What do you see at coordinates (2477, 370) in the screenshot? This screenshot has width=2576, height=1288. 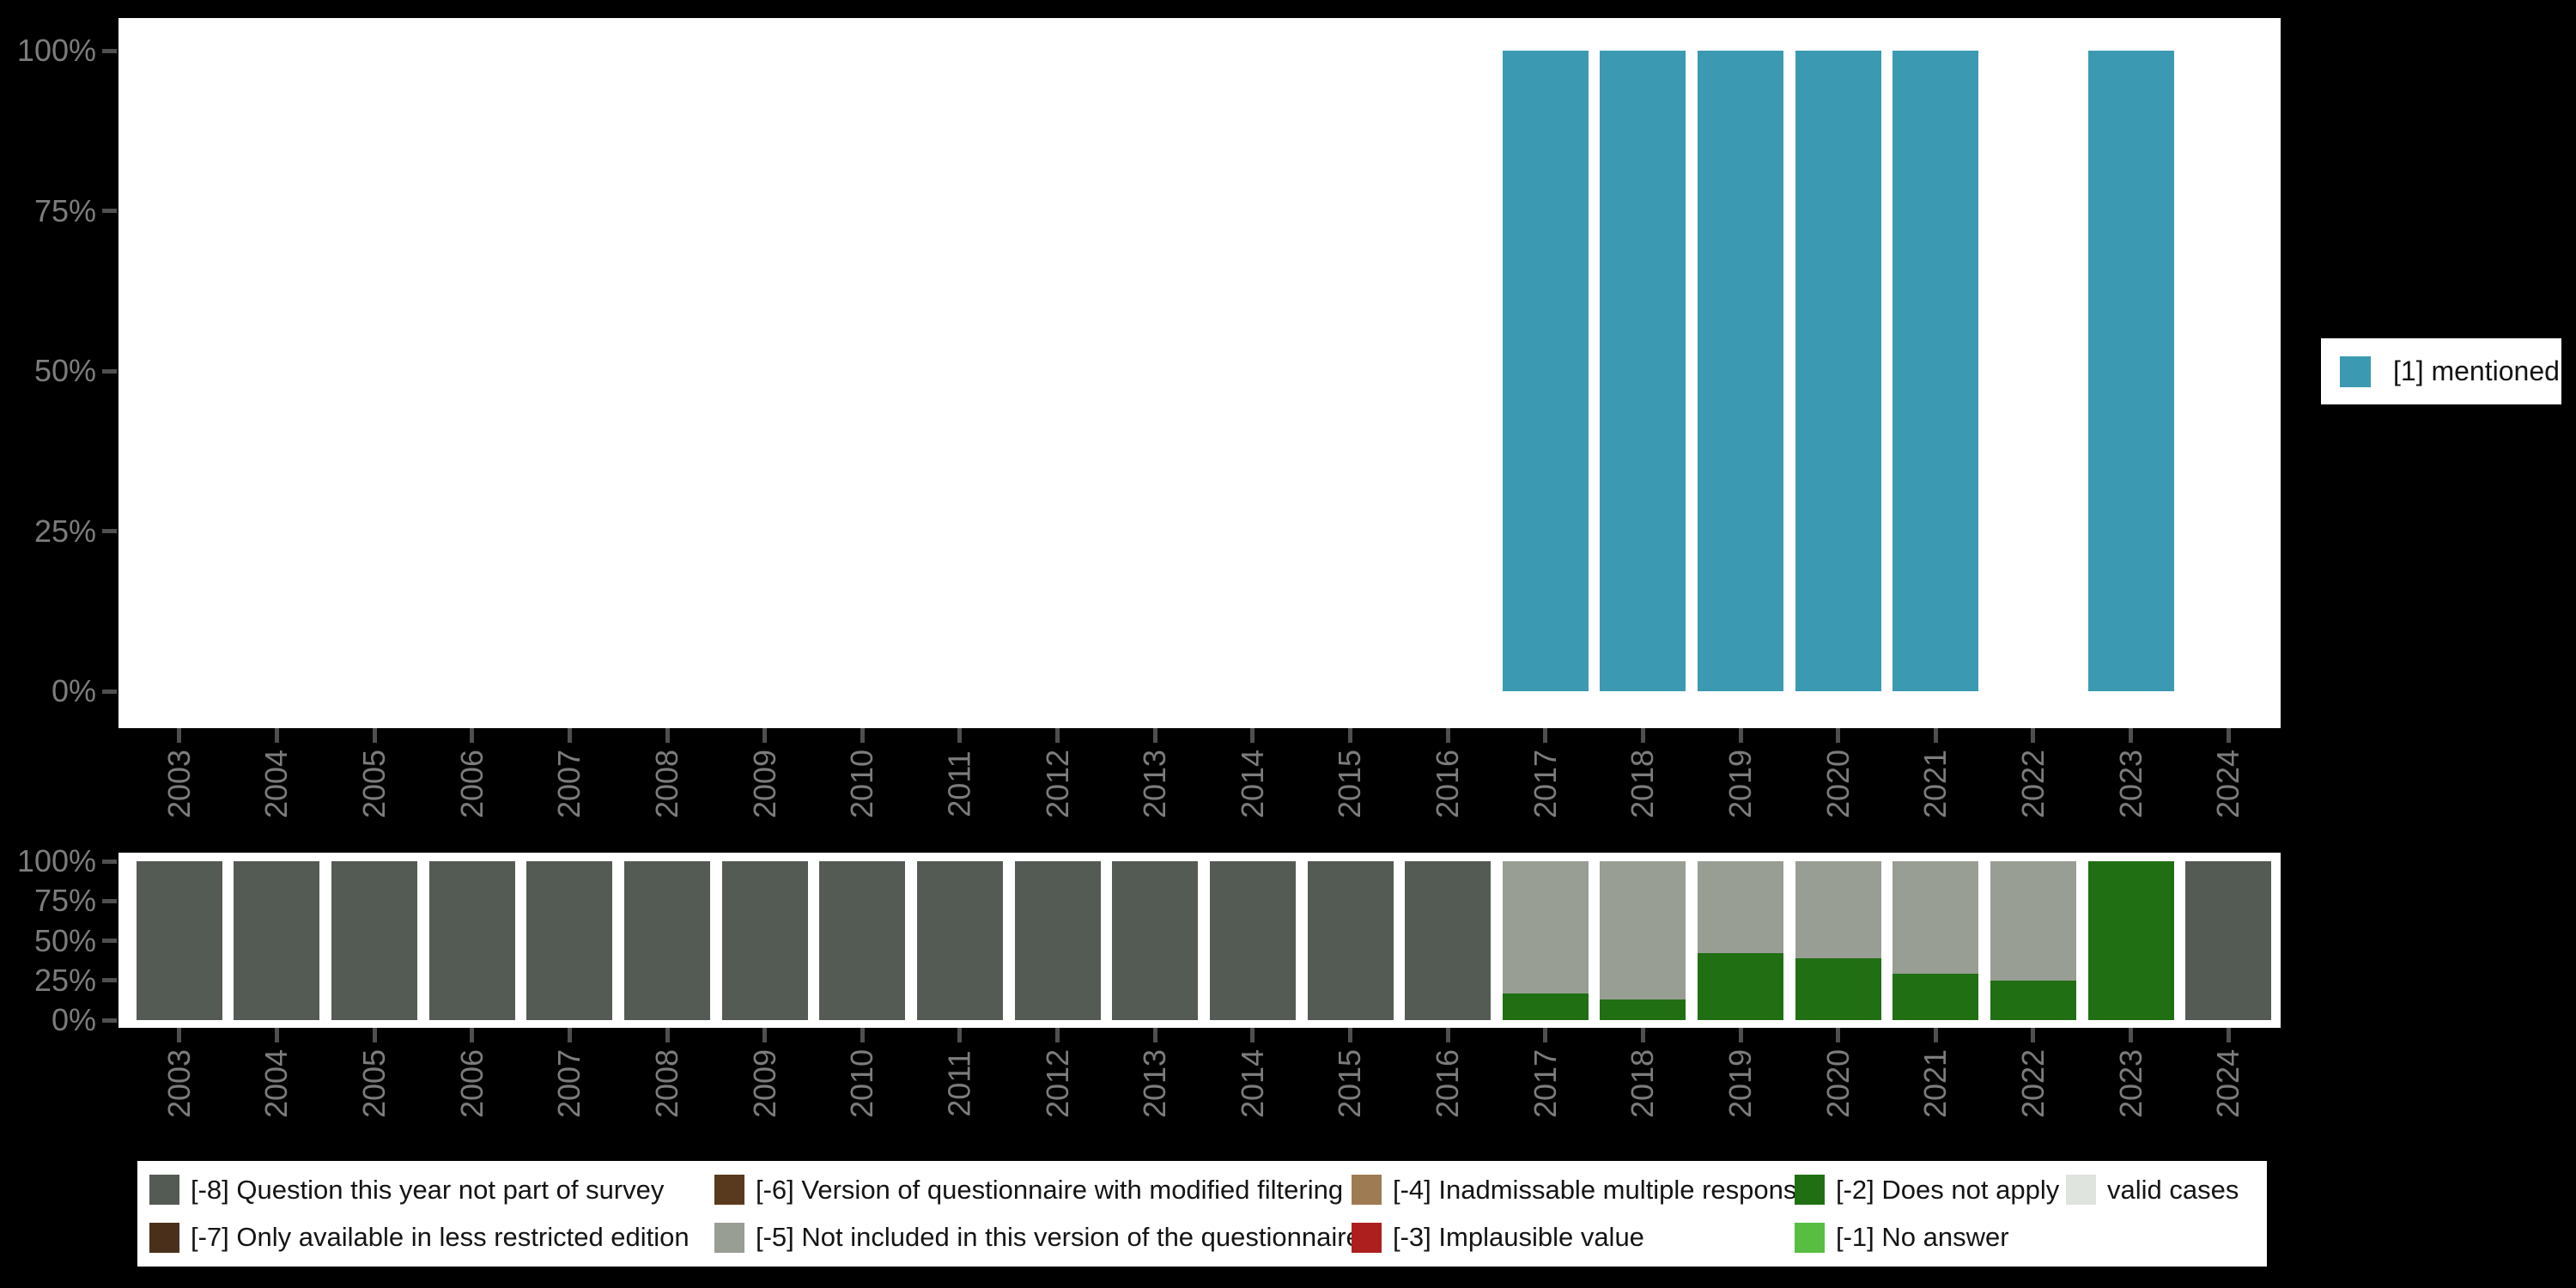 I see `legend-label-mentioned: [1] mentioned` at bounding box center [2477, 370].